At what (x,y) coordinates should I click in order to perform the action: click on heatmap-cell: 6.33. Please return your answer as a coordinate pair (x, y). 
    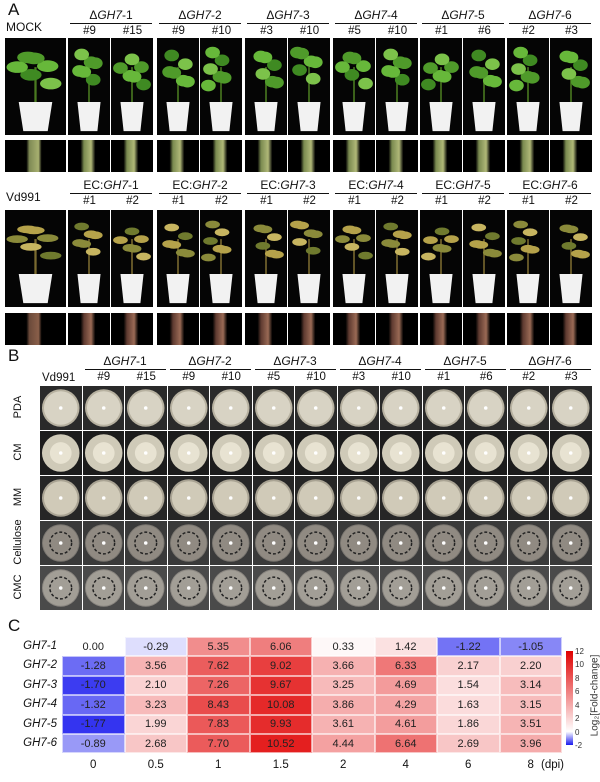
    Looking at the image, I should click on (405, 666).